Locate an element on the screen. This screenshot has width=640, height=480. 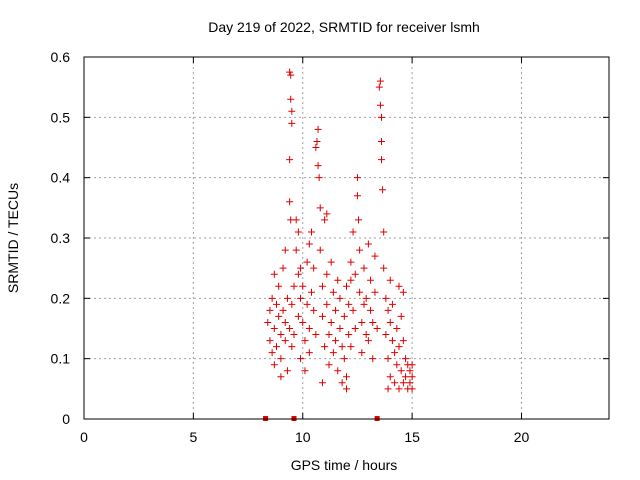
y-tick-label: 0.1 is located at coordinates (61, 359).